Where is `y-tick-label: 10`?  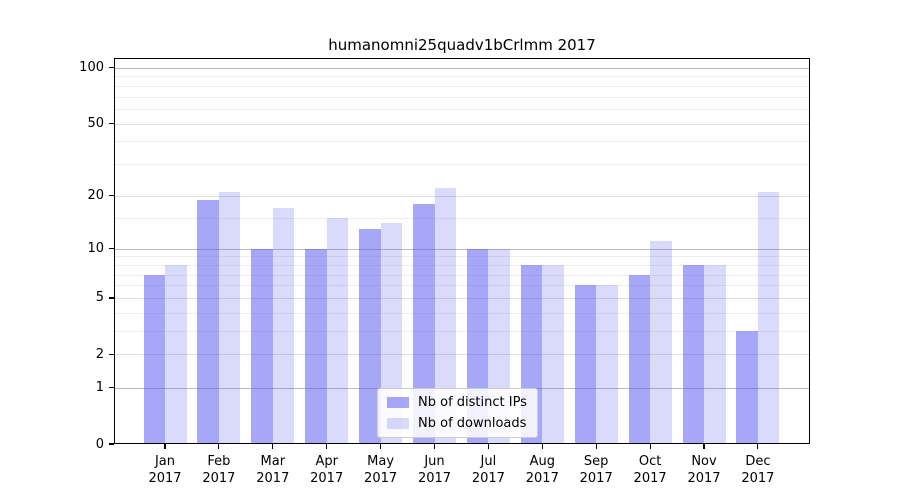
y-tick-label: 10 is located at coordinates (95, 249).